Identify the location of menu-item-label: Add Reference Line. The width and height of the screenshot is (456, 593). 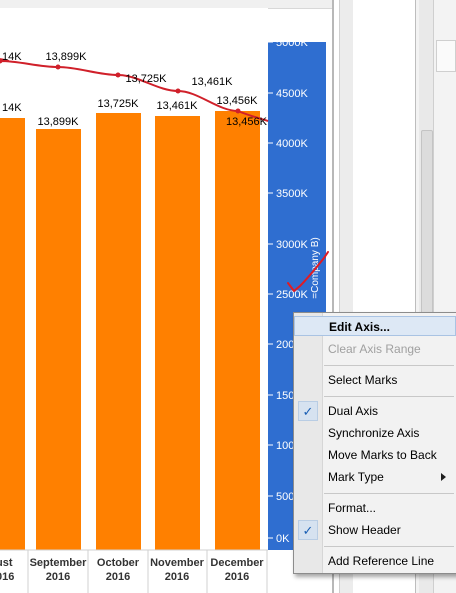
(381, 561).